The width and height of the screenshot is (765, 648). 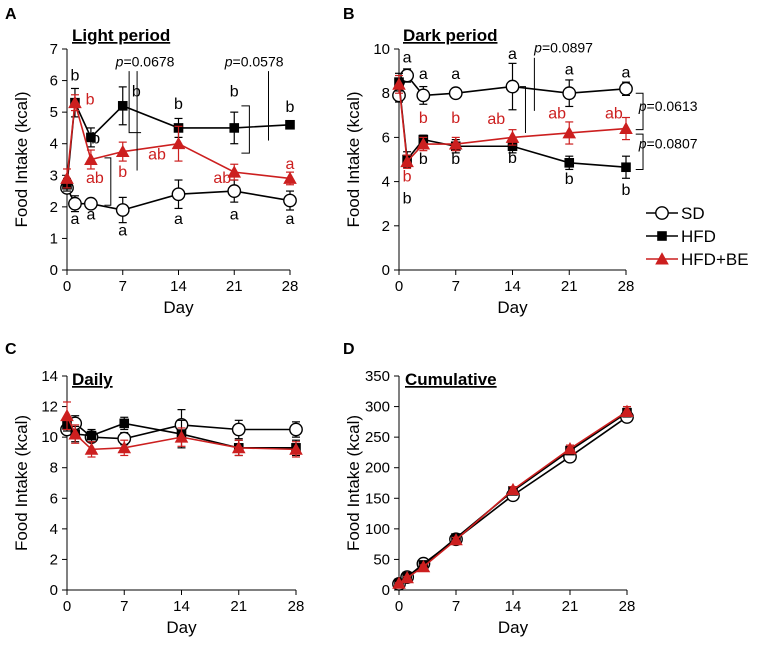 I want to click on y-tick-label: 350, so click(x=377, y=376).